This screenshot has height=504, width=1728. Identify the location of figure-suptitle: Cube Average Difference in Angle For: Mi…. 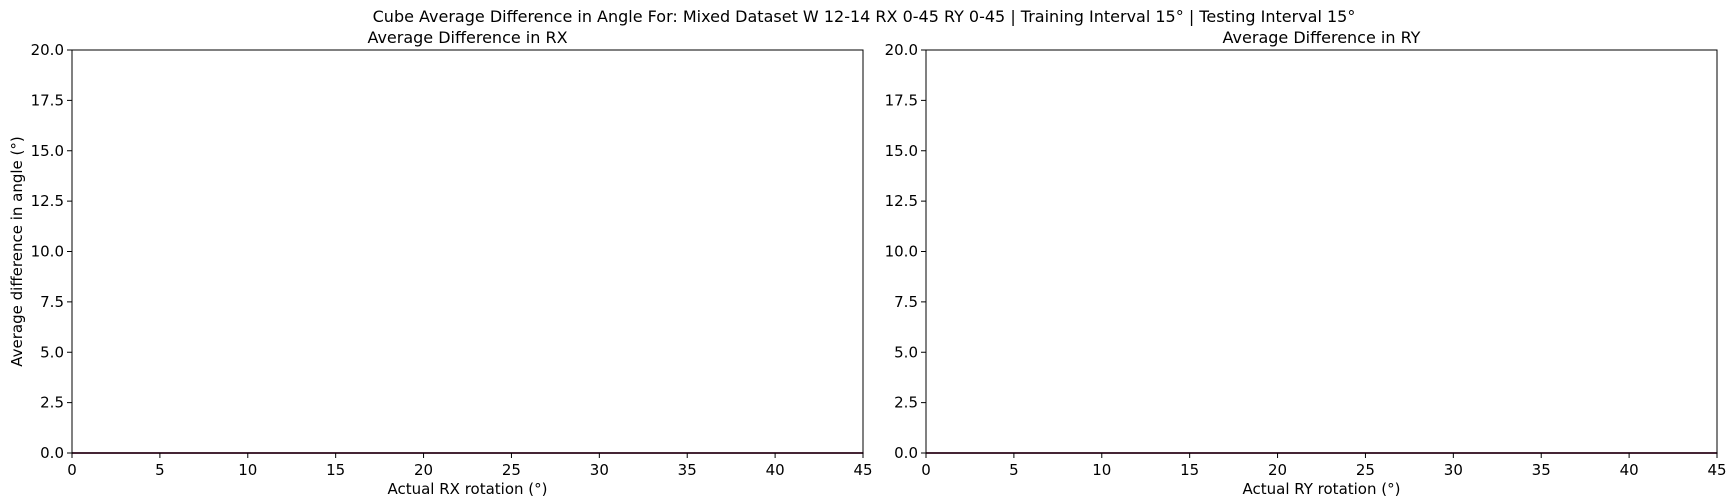
(864, 16).